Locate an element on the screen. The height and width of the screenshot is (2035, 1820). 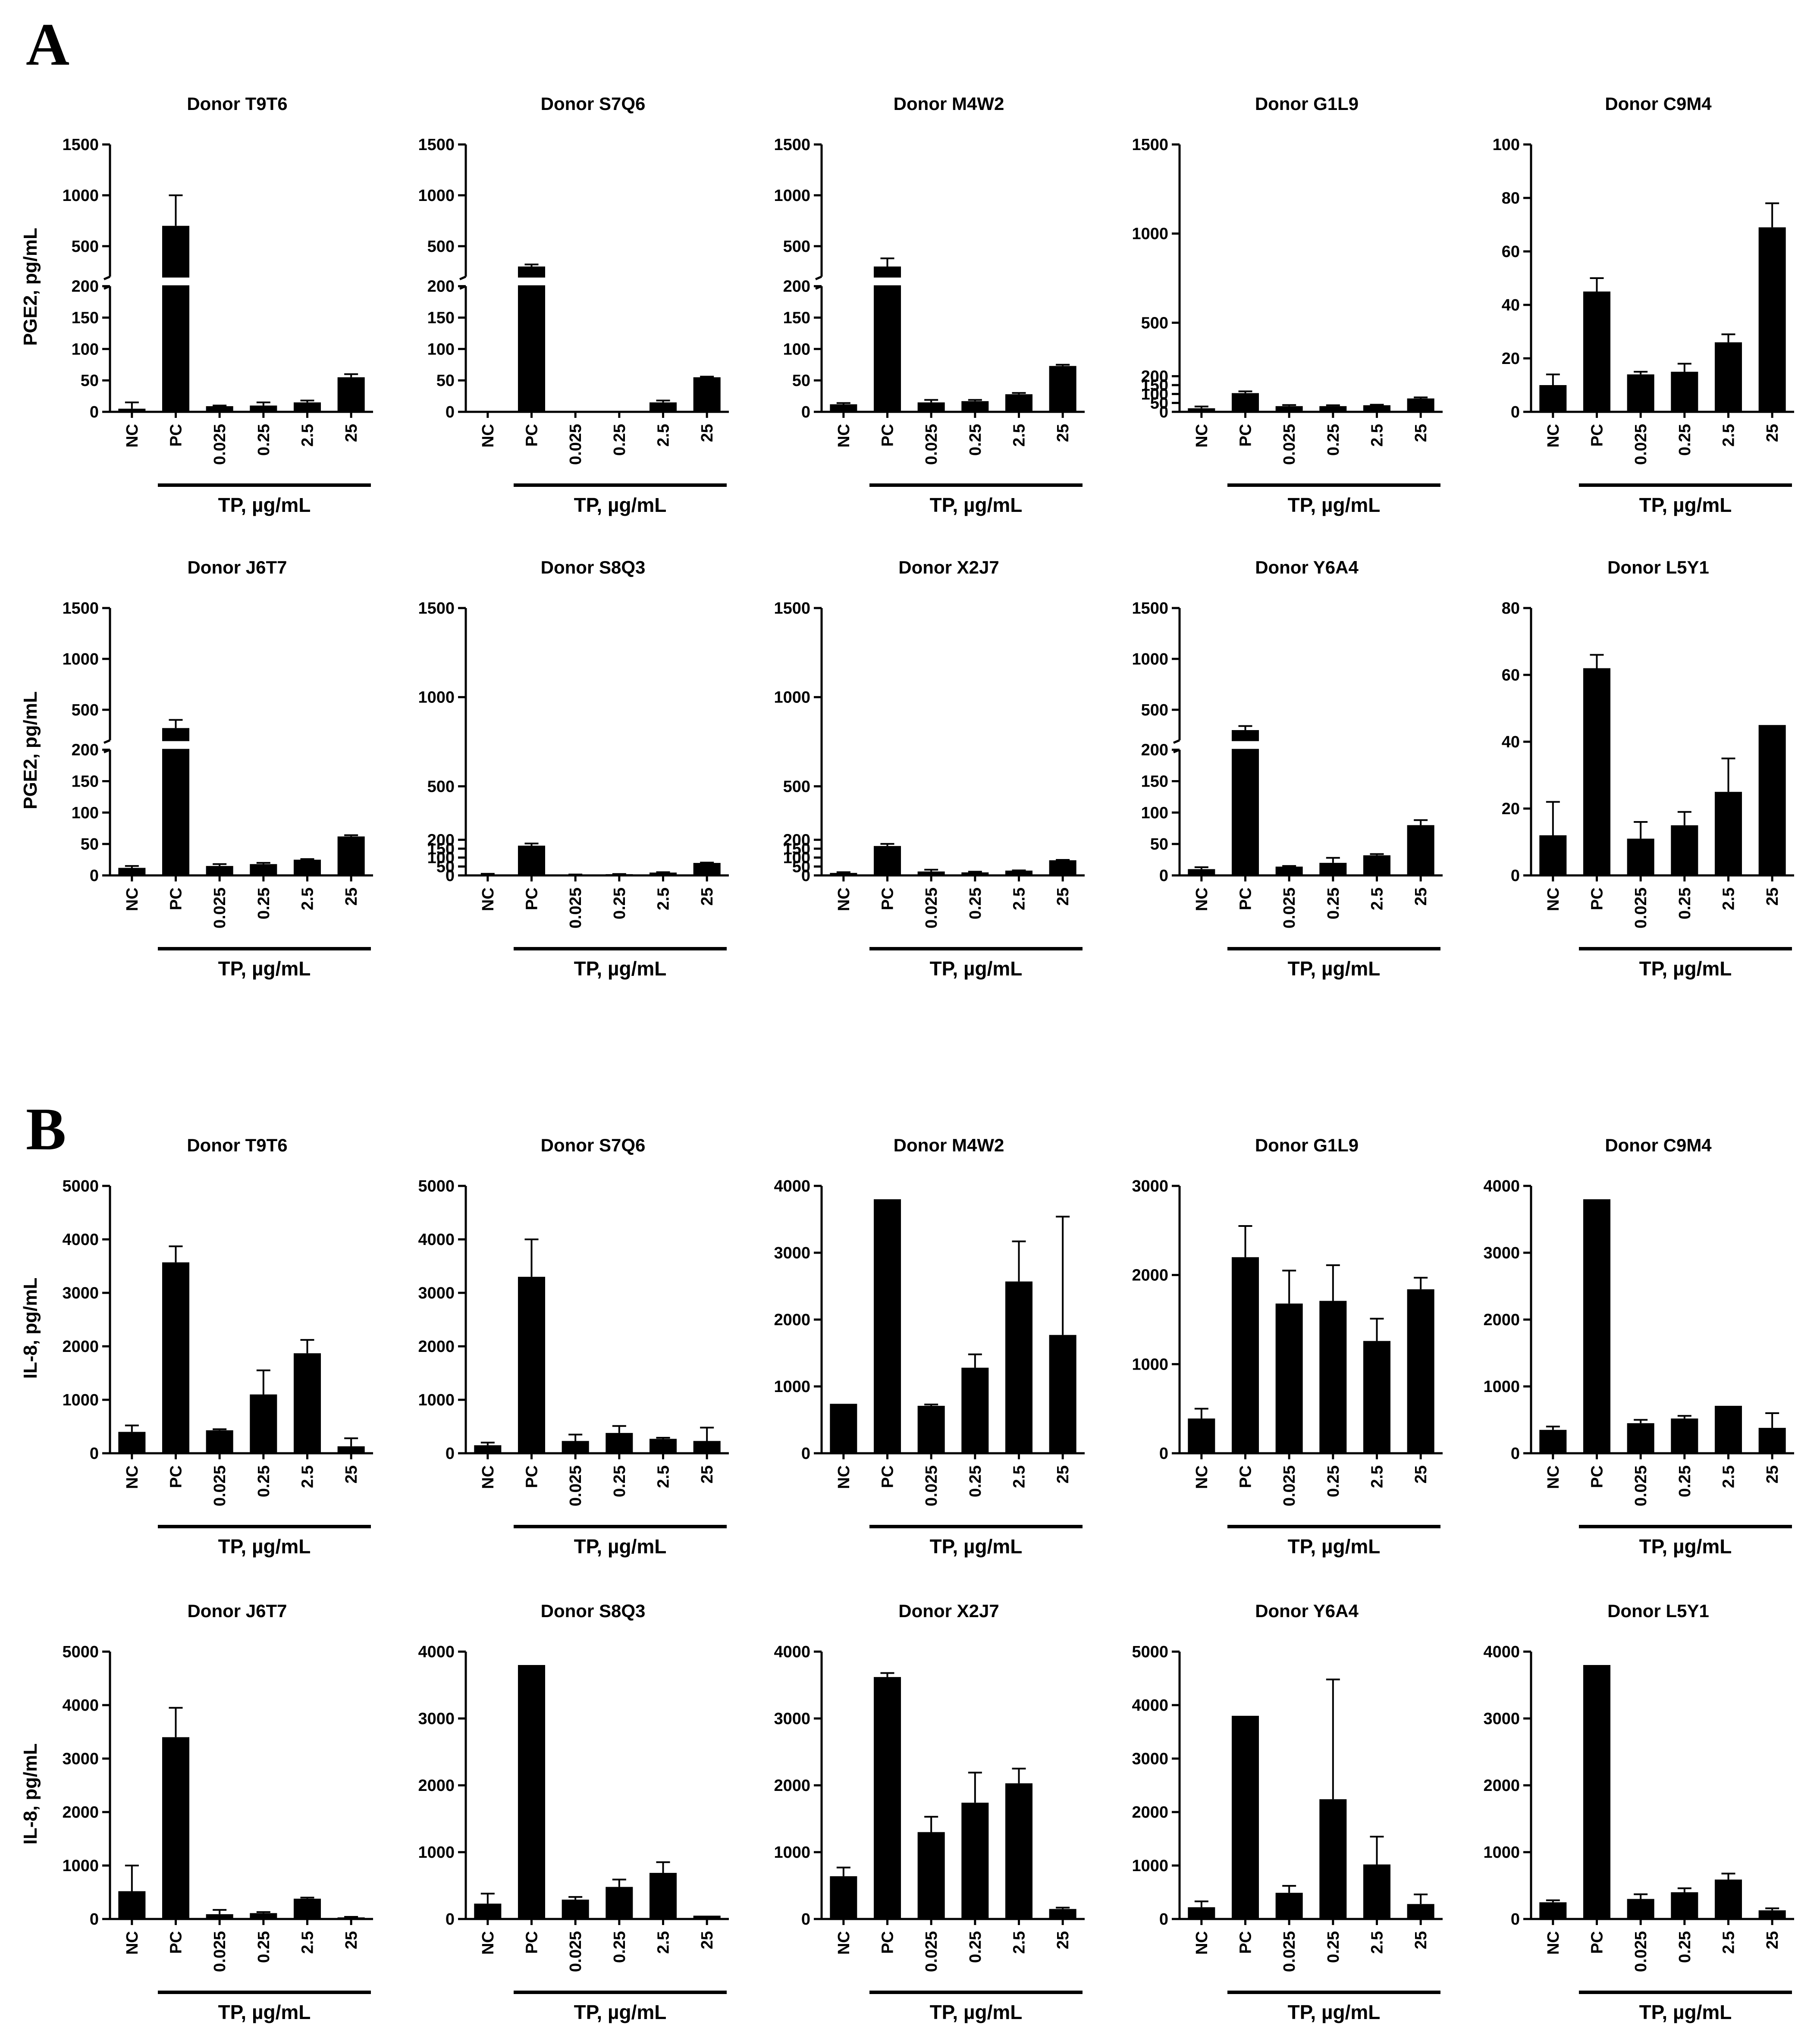
chart-title: Donor G1L9 is located at coordinates (1307, 104).